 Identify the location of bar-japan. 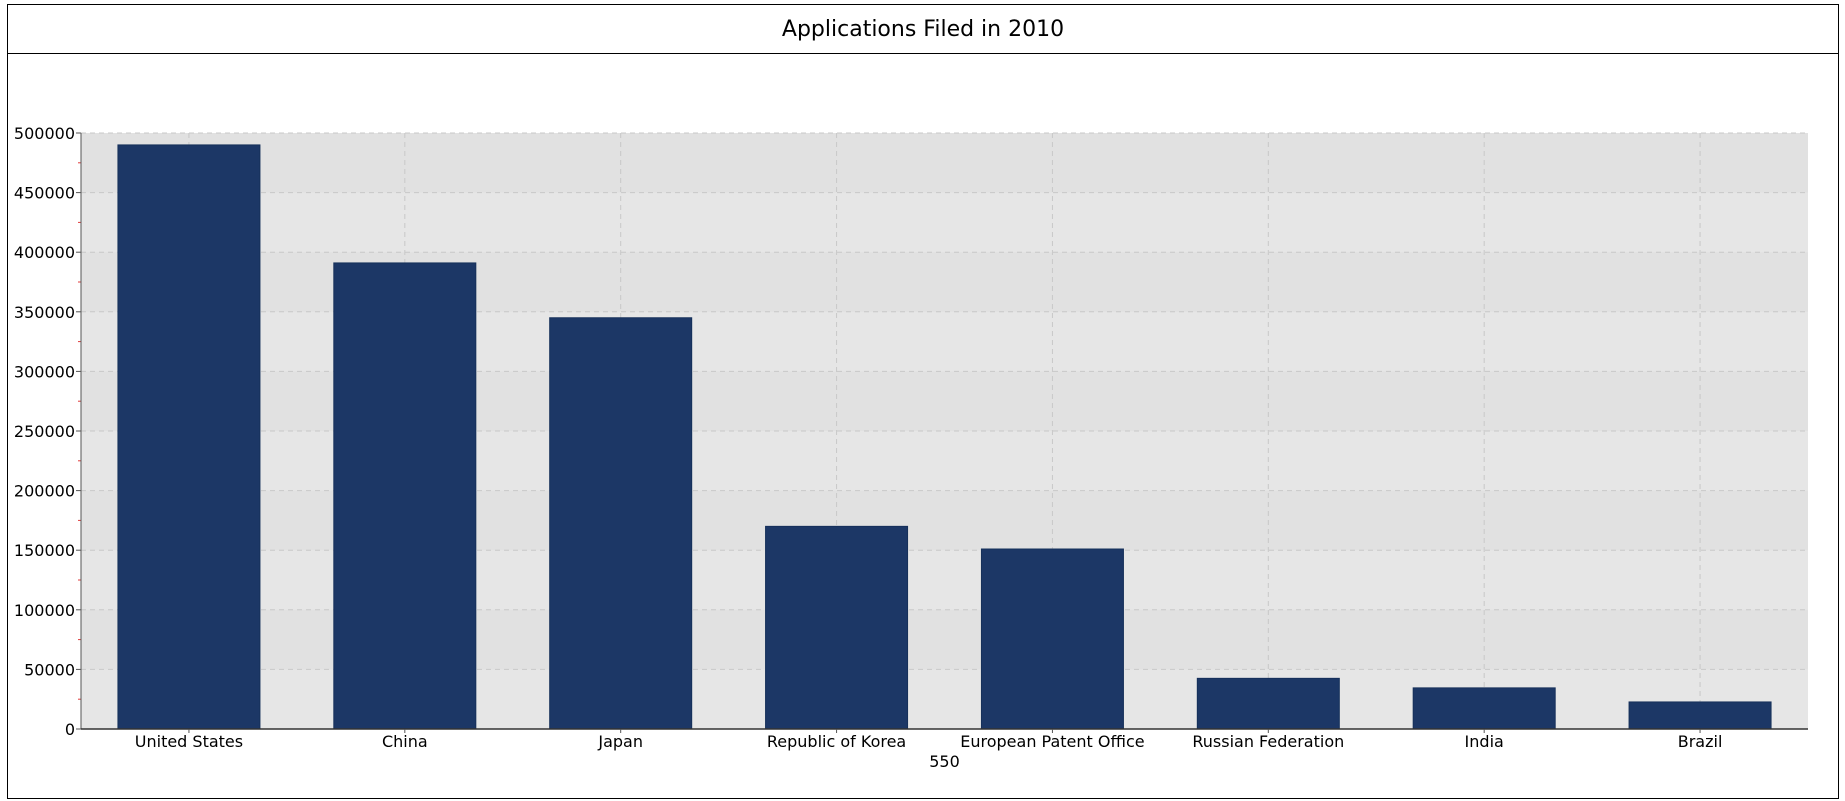
(621, 523).